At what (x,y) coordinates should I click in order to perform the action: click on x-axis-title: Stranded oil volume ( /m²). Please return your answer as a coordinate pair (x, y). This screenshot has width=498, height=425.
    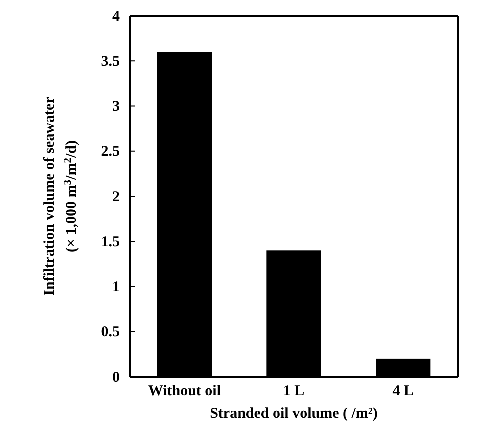
    Looking at the image, I should click on (294, 414).